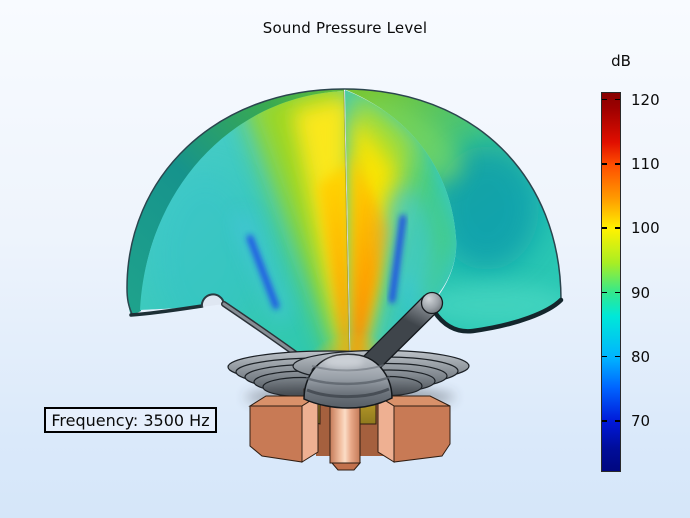  Describe the element at coordinates (262, 267) in the screenshot. I see `pressure-node-streak-left` at that location.